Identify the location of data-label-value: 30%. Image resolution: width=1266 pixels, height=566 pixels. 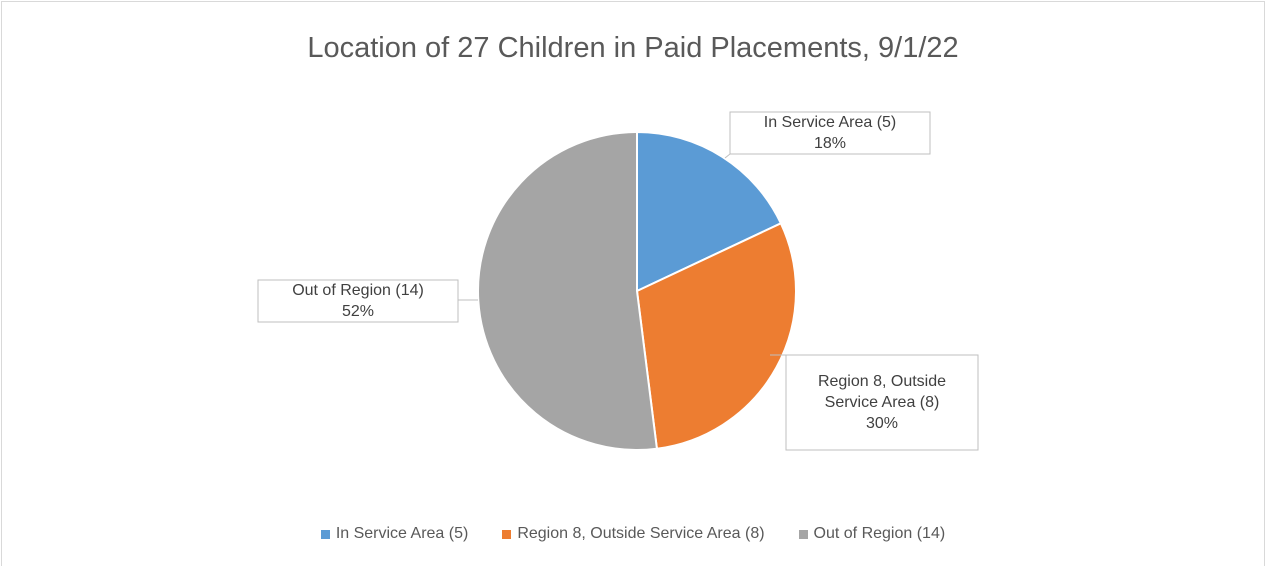
(882, 423).